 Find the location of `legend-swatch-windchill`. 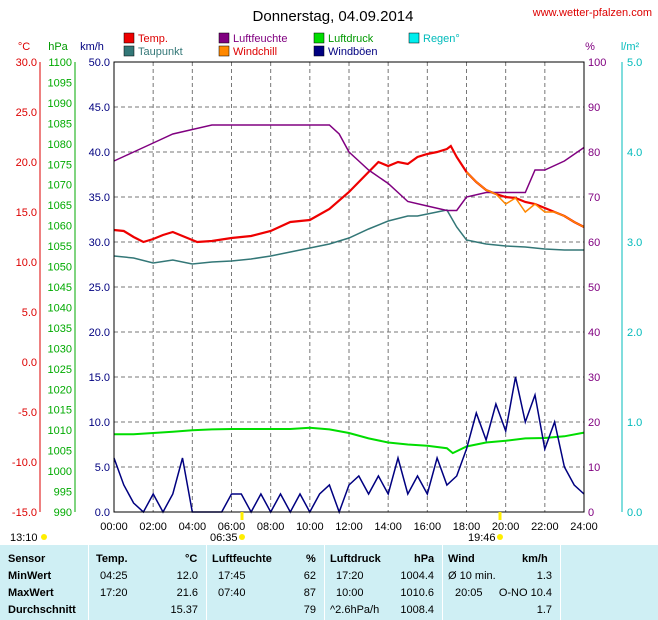

legend-swatch-windchill is located at coordinates (224, 51).